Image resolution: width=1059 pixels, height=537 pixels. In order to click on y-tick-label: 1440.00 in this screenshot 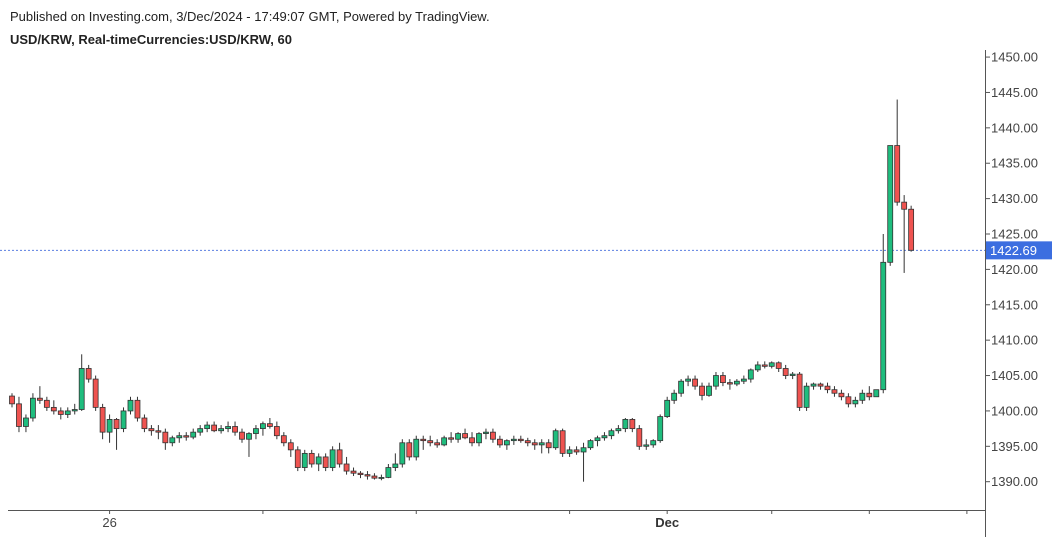, I will do `click(1014, 127)`.